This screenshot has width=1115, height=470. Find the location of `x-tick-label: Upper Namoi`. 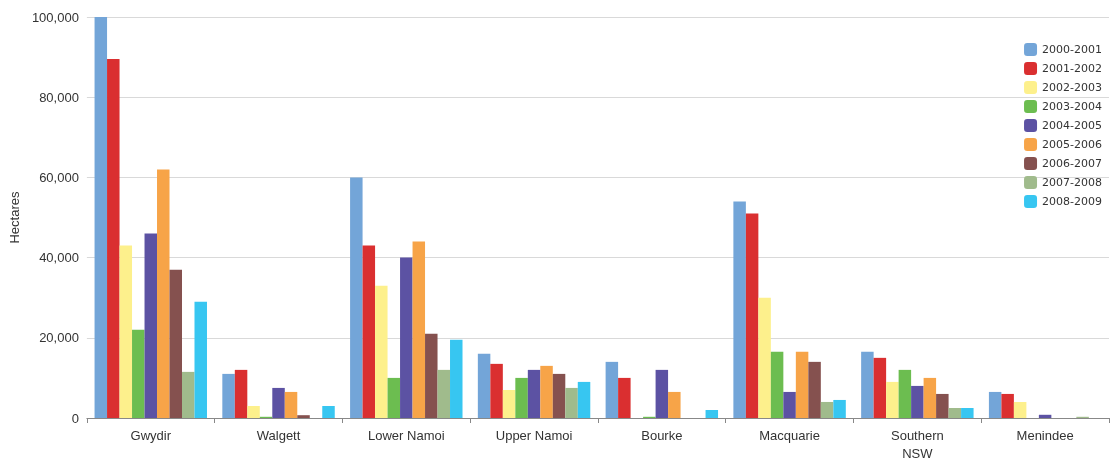

x-tick-label: Upper Namoi is located at coordinates (534, 435).